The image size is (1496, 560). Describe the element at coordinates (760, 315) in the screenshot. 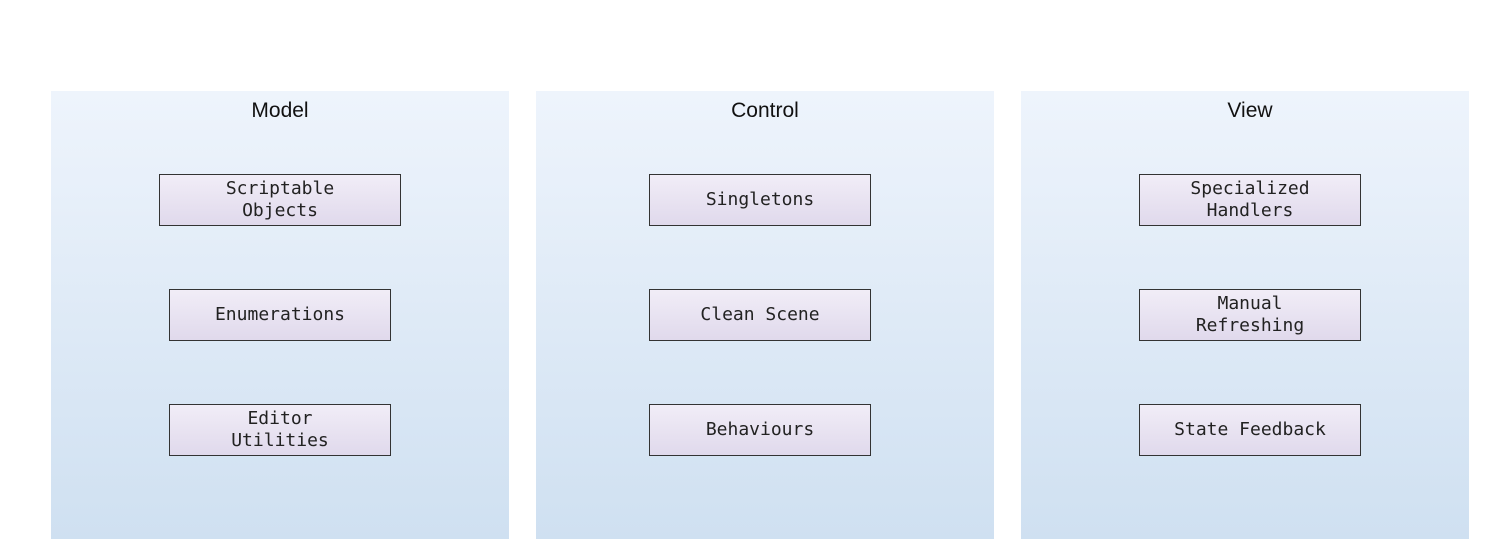

I see `node-clean-scene: Clean Scene` at that location.